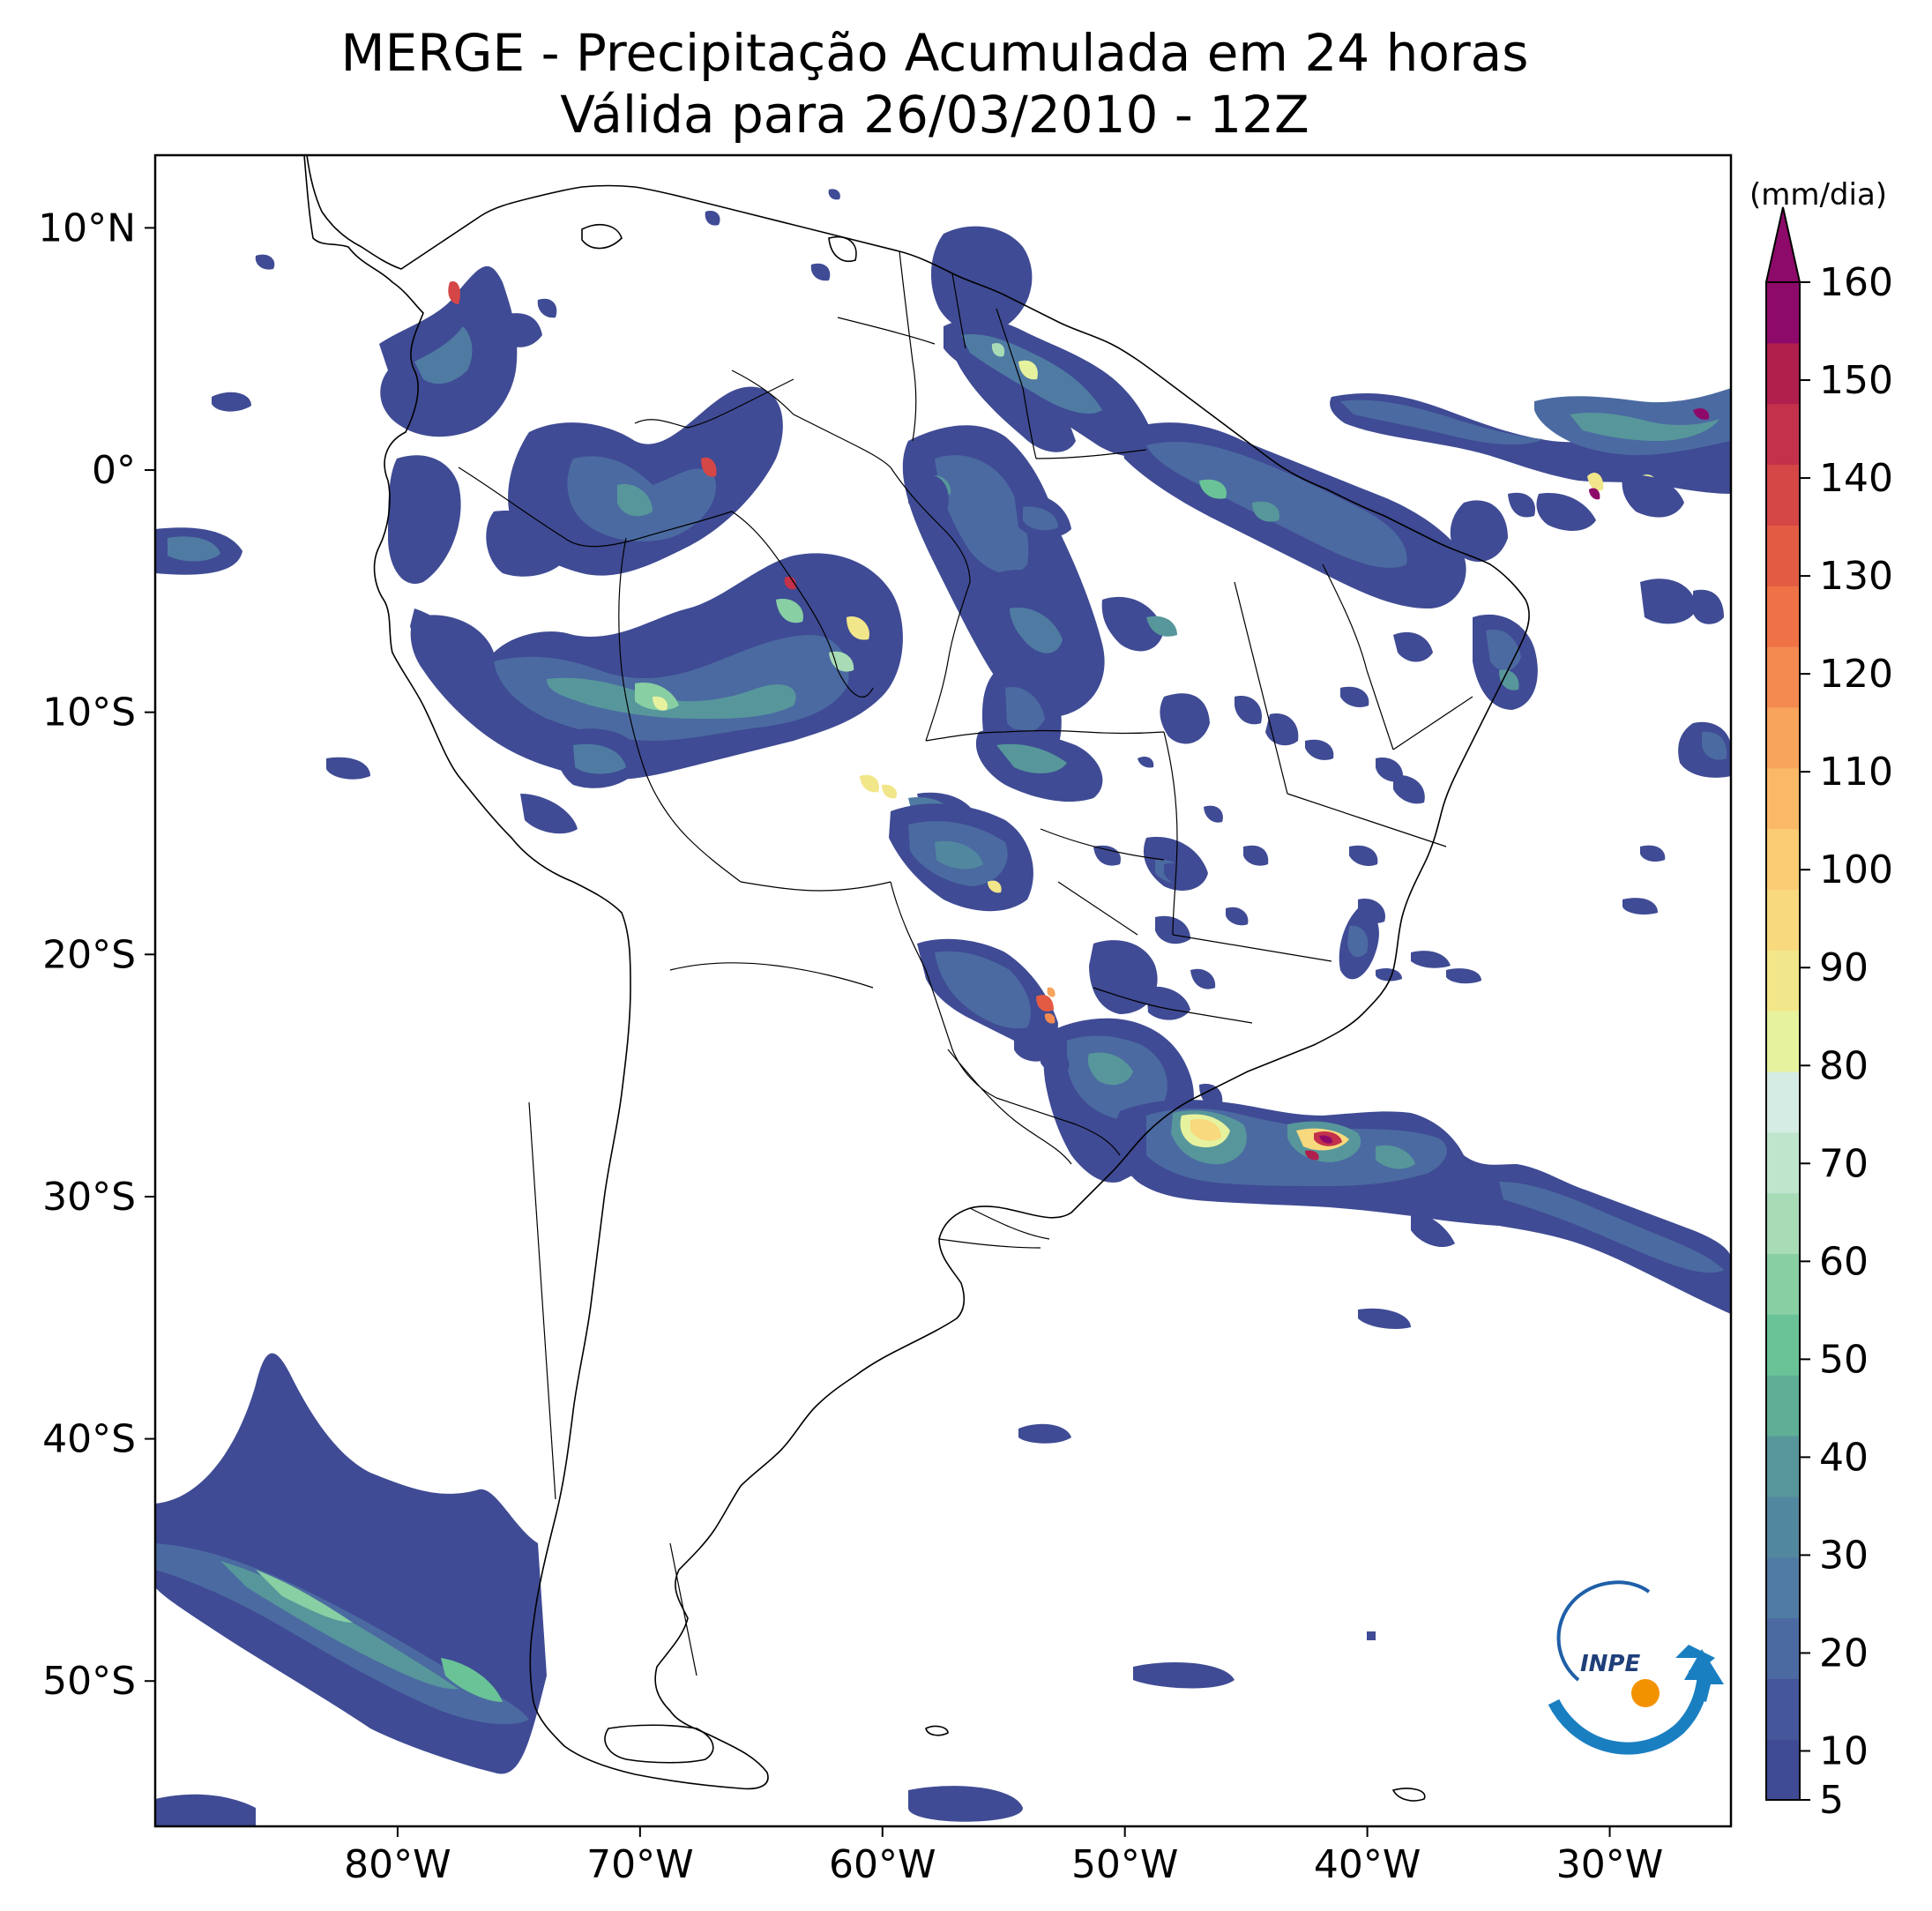 This screenshot has height=1911, width=1932. I want to click on lat-tick-label: 10°N, so click(87, 227).